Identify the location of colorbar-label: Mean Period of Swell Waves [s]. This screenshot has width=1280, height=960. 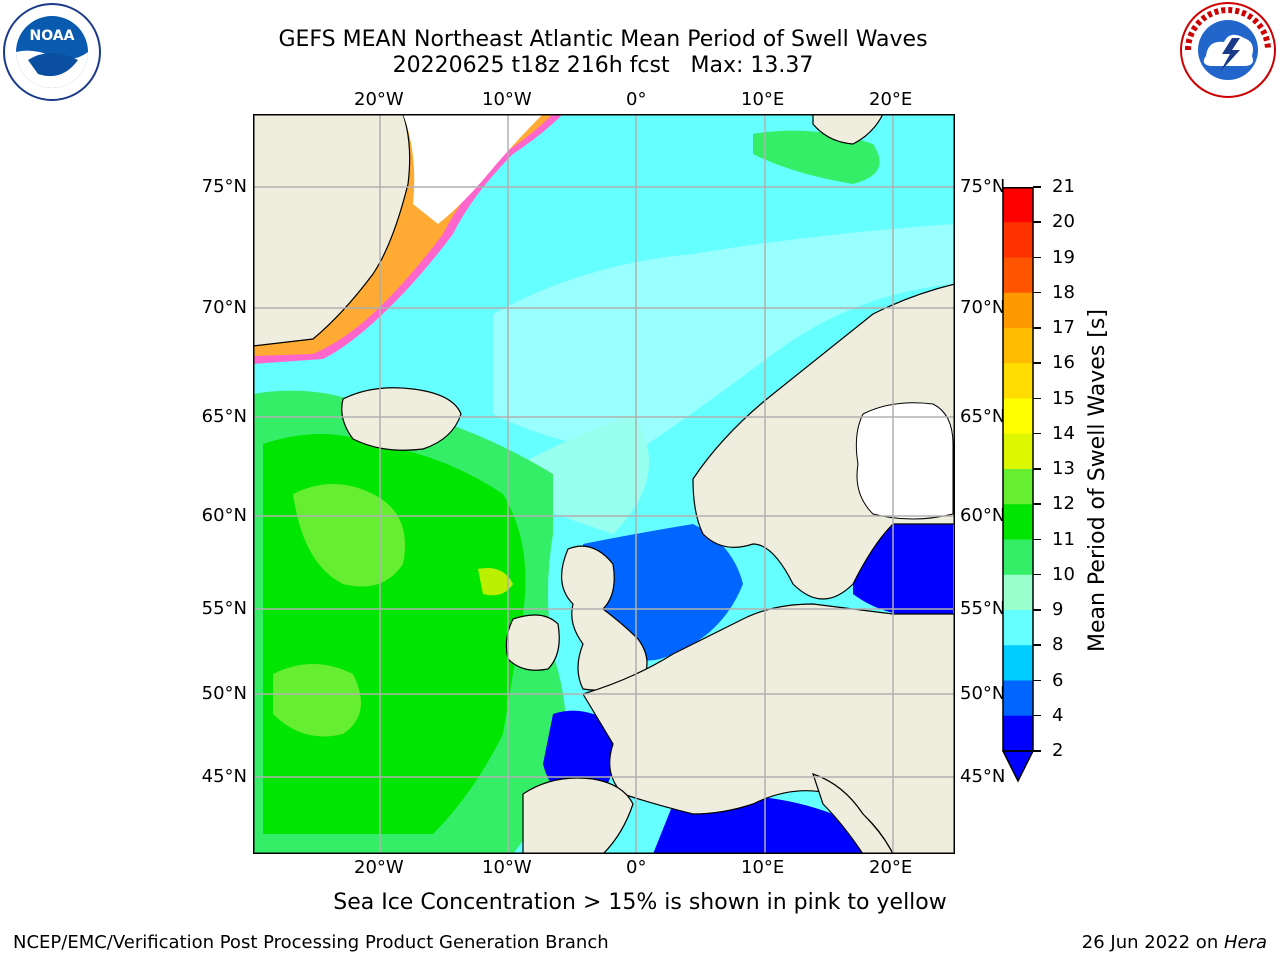
(1097, 480).